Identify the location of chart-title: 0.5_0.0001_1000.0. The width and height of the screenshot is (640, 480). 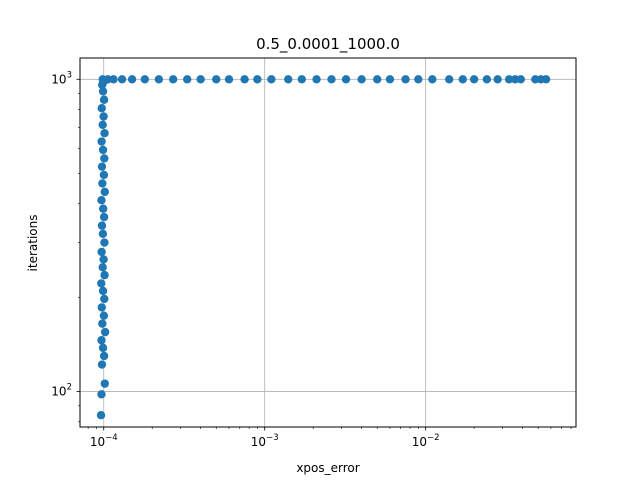
(328, 44).